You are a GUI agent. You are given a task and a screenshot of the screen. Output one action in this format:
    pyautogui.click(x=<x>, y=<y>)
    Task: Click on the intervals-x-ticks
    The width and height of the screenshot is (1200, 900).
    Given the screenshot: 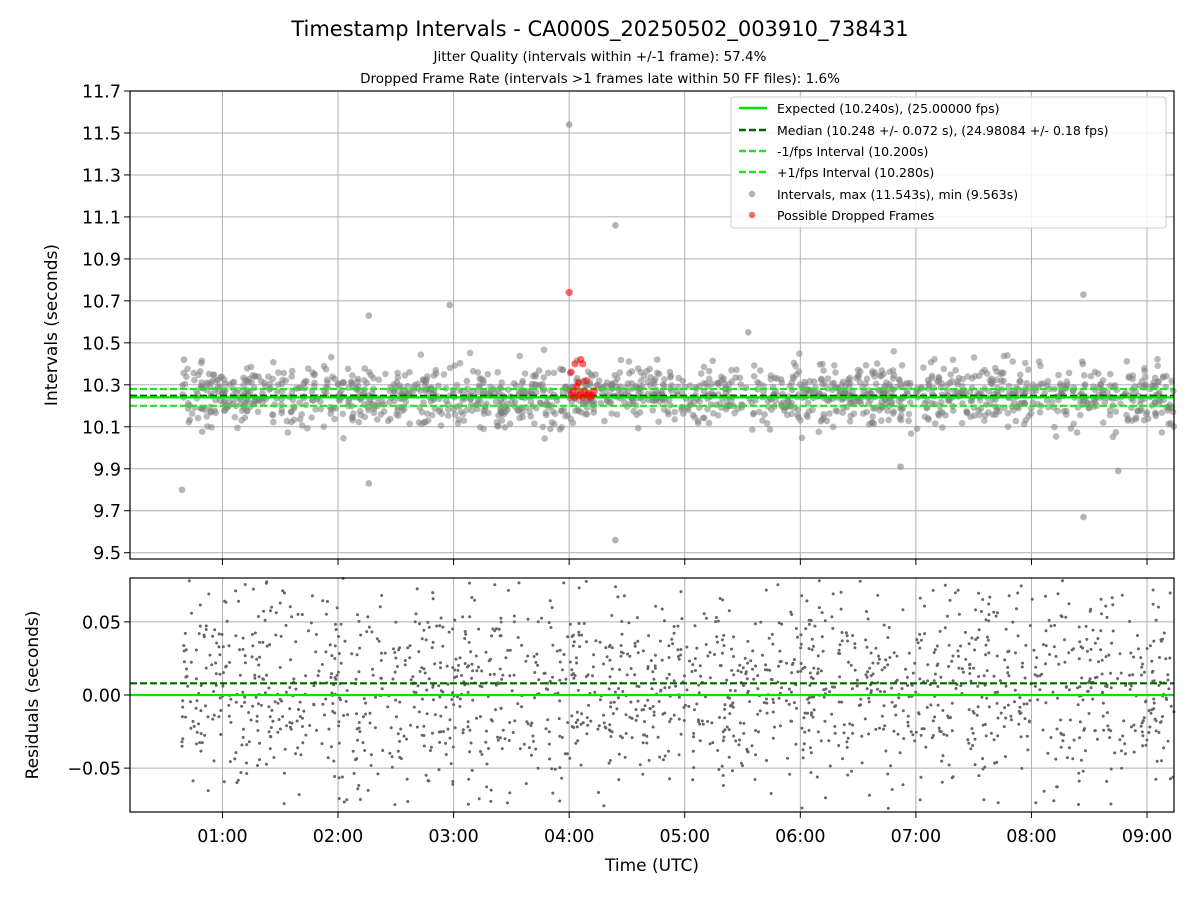 What is the action you would take?
    pyautogui.click(x=684, y=562)
    